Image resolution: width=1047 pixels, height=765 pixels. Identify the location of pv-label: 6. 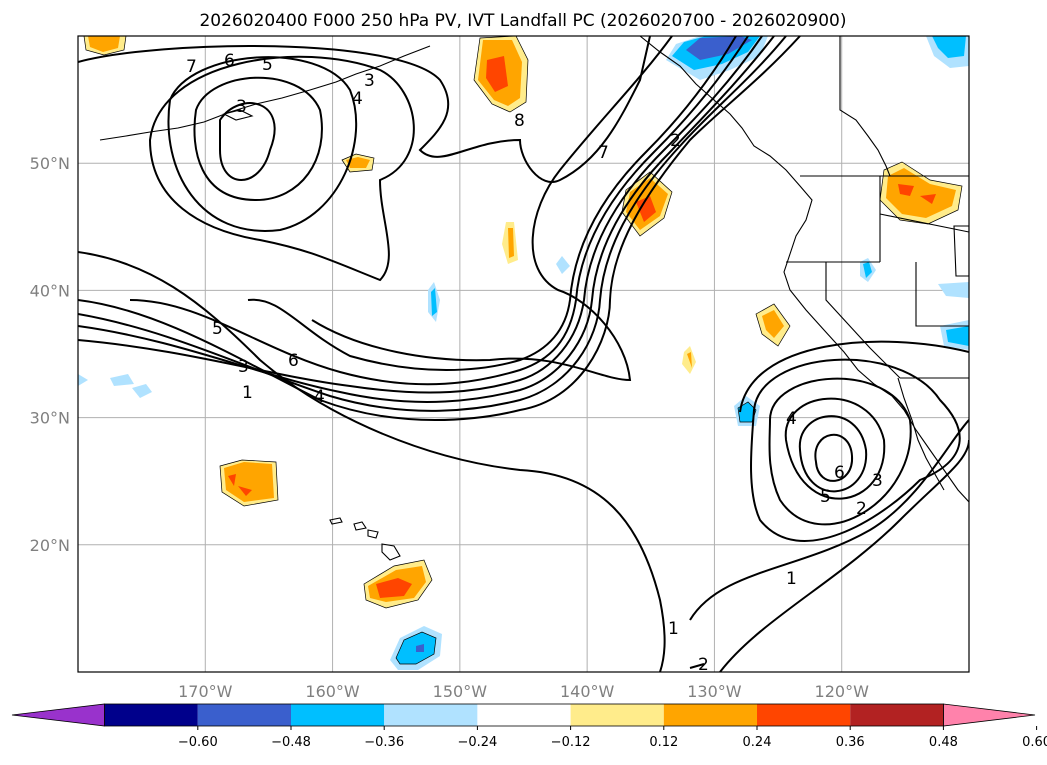
(293, 361).